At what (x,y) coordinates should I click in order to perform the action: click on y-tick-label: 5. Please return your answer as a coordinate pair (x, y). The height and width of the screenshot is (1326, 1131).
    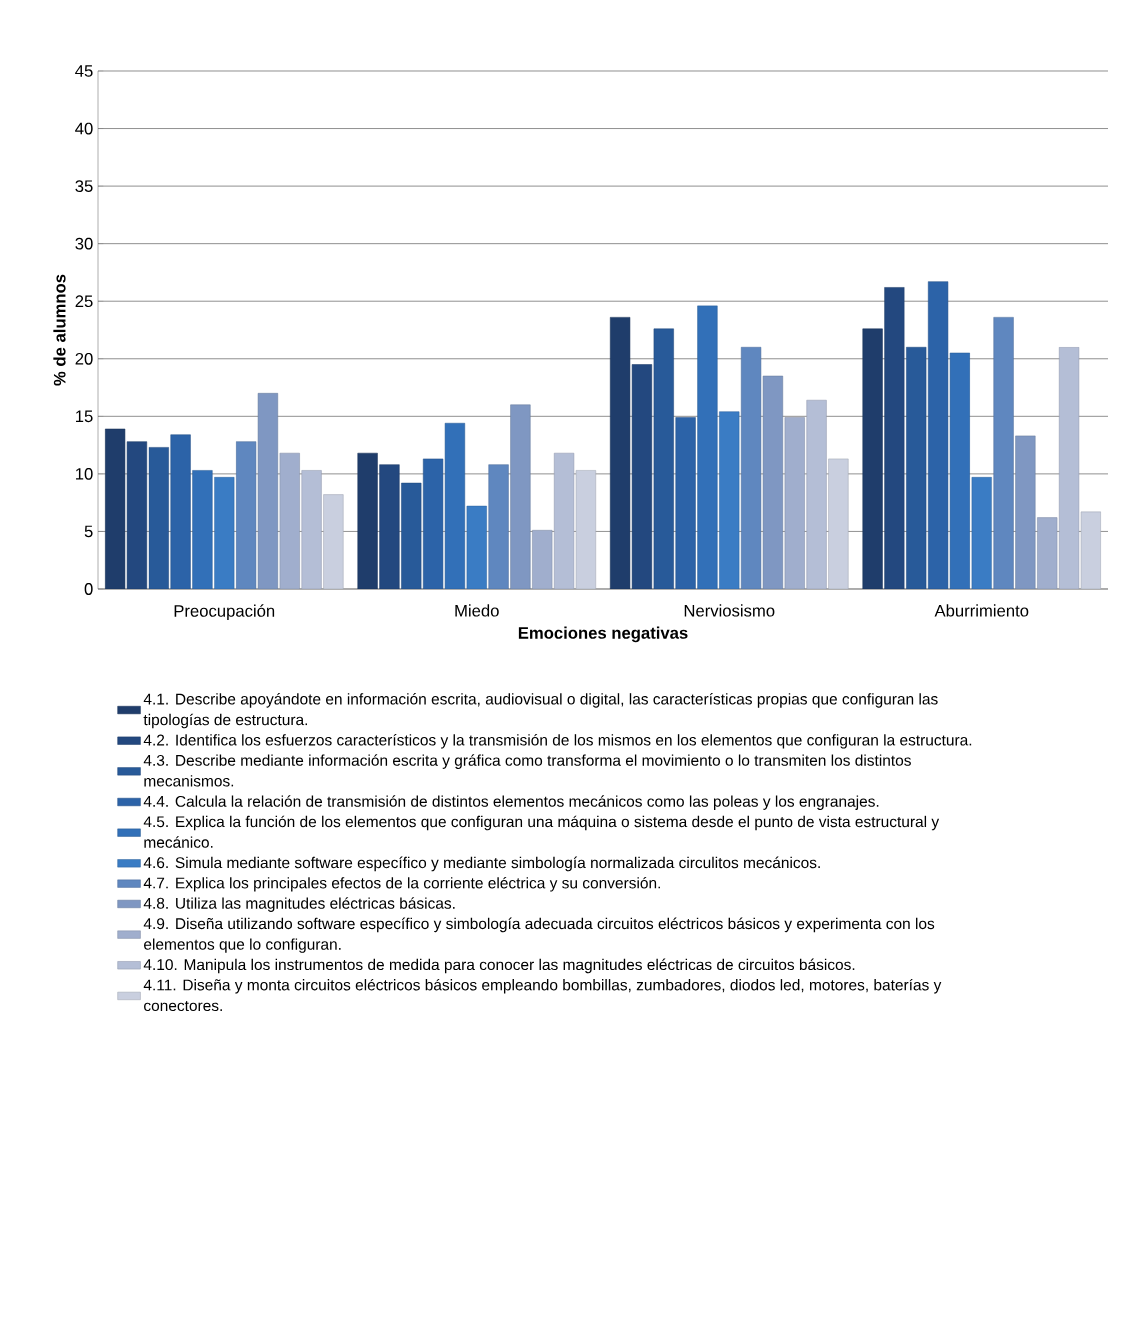
    Looking at the image, I should click on (88, 531).